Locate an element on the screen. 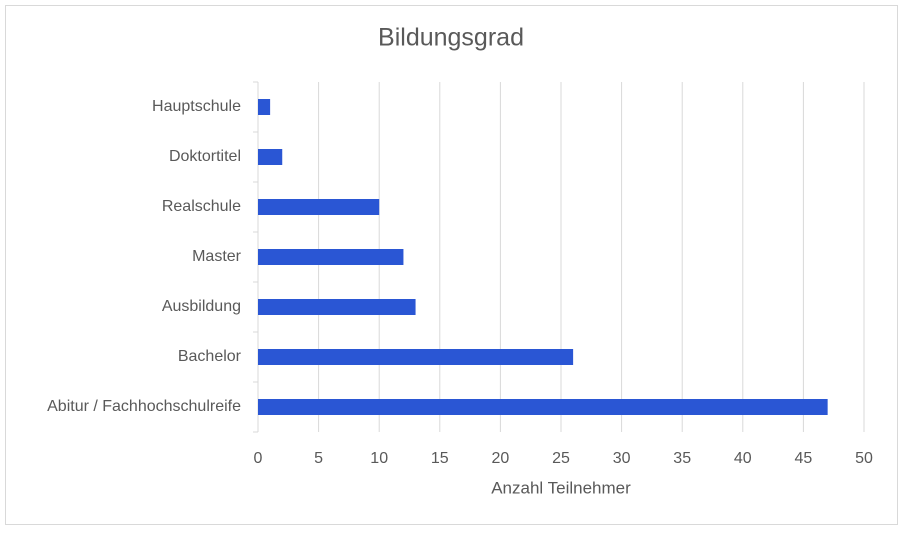 This screenshot has height=539, width=904. x-tick-label: 40 is located at coordinates (743, 458).